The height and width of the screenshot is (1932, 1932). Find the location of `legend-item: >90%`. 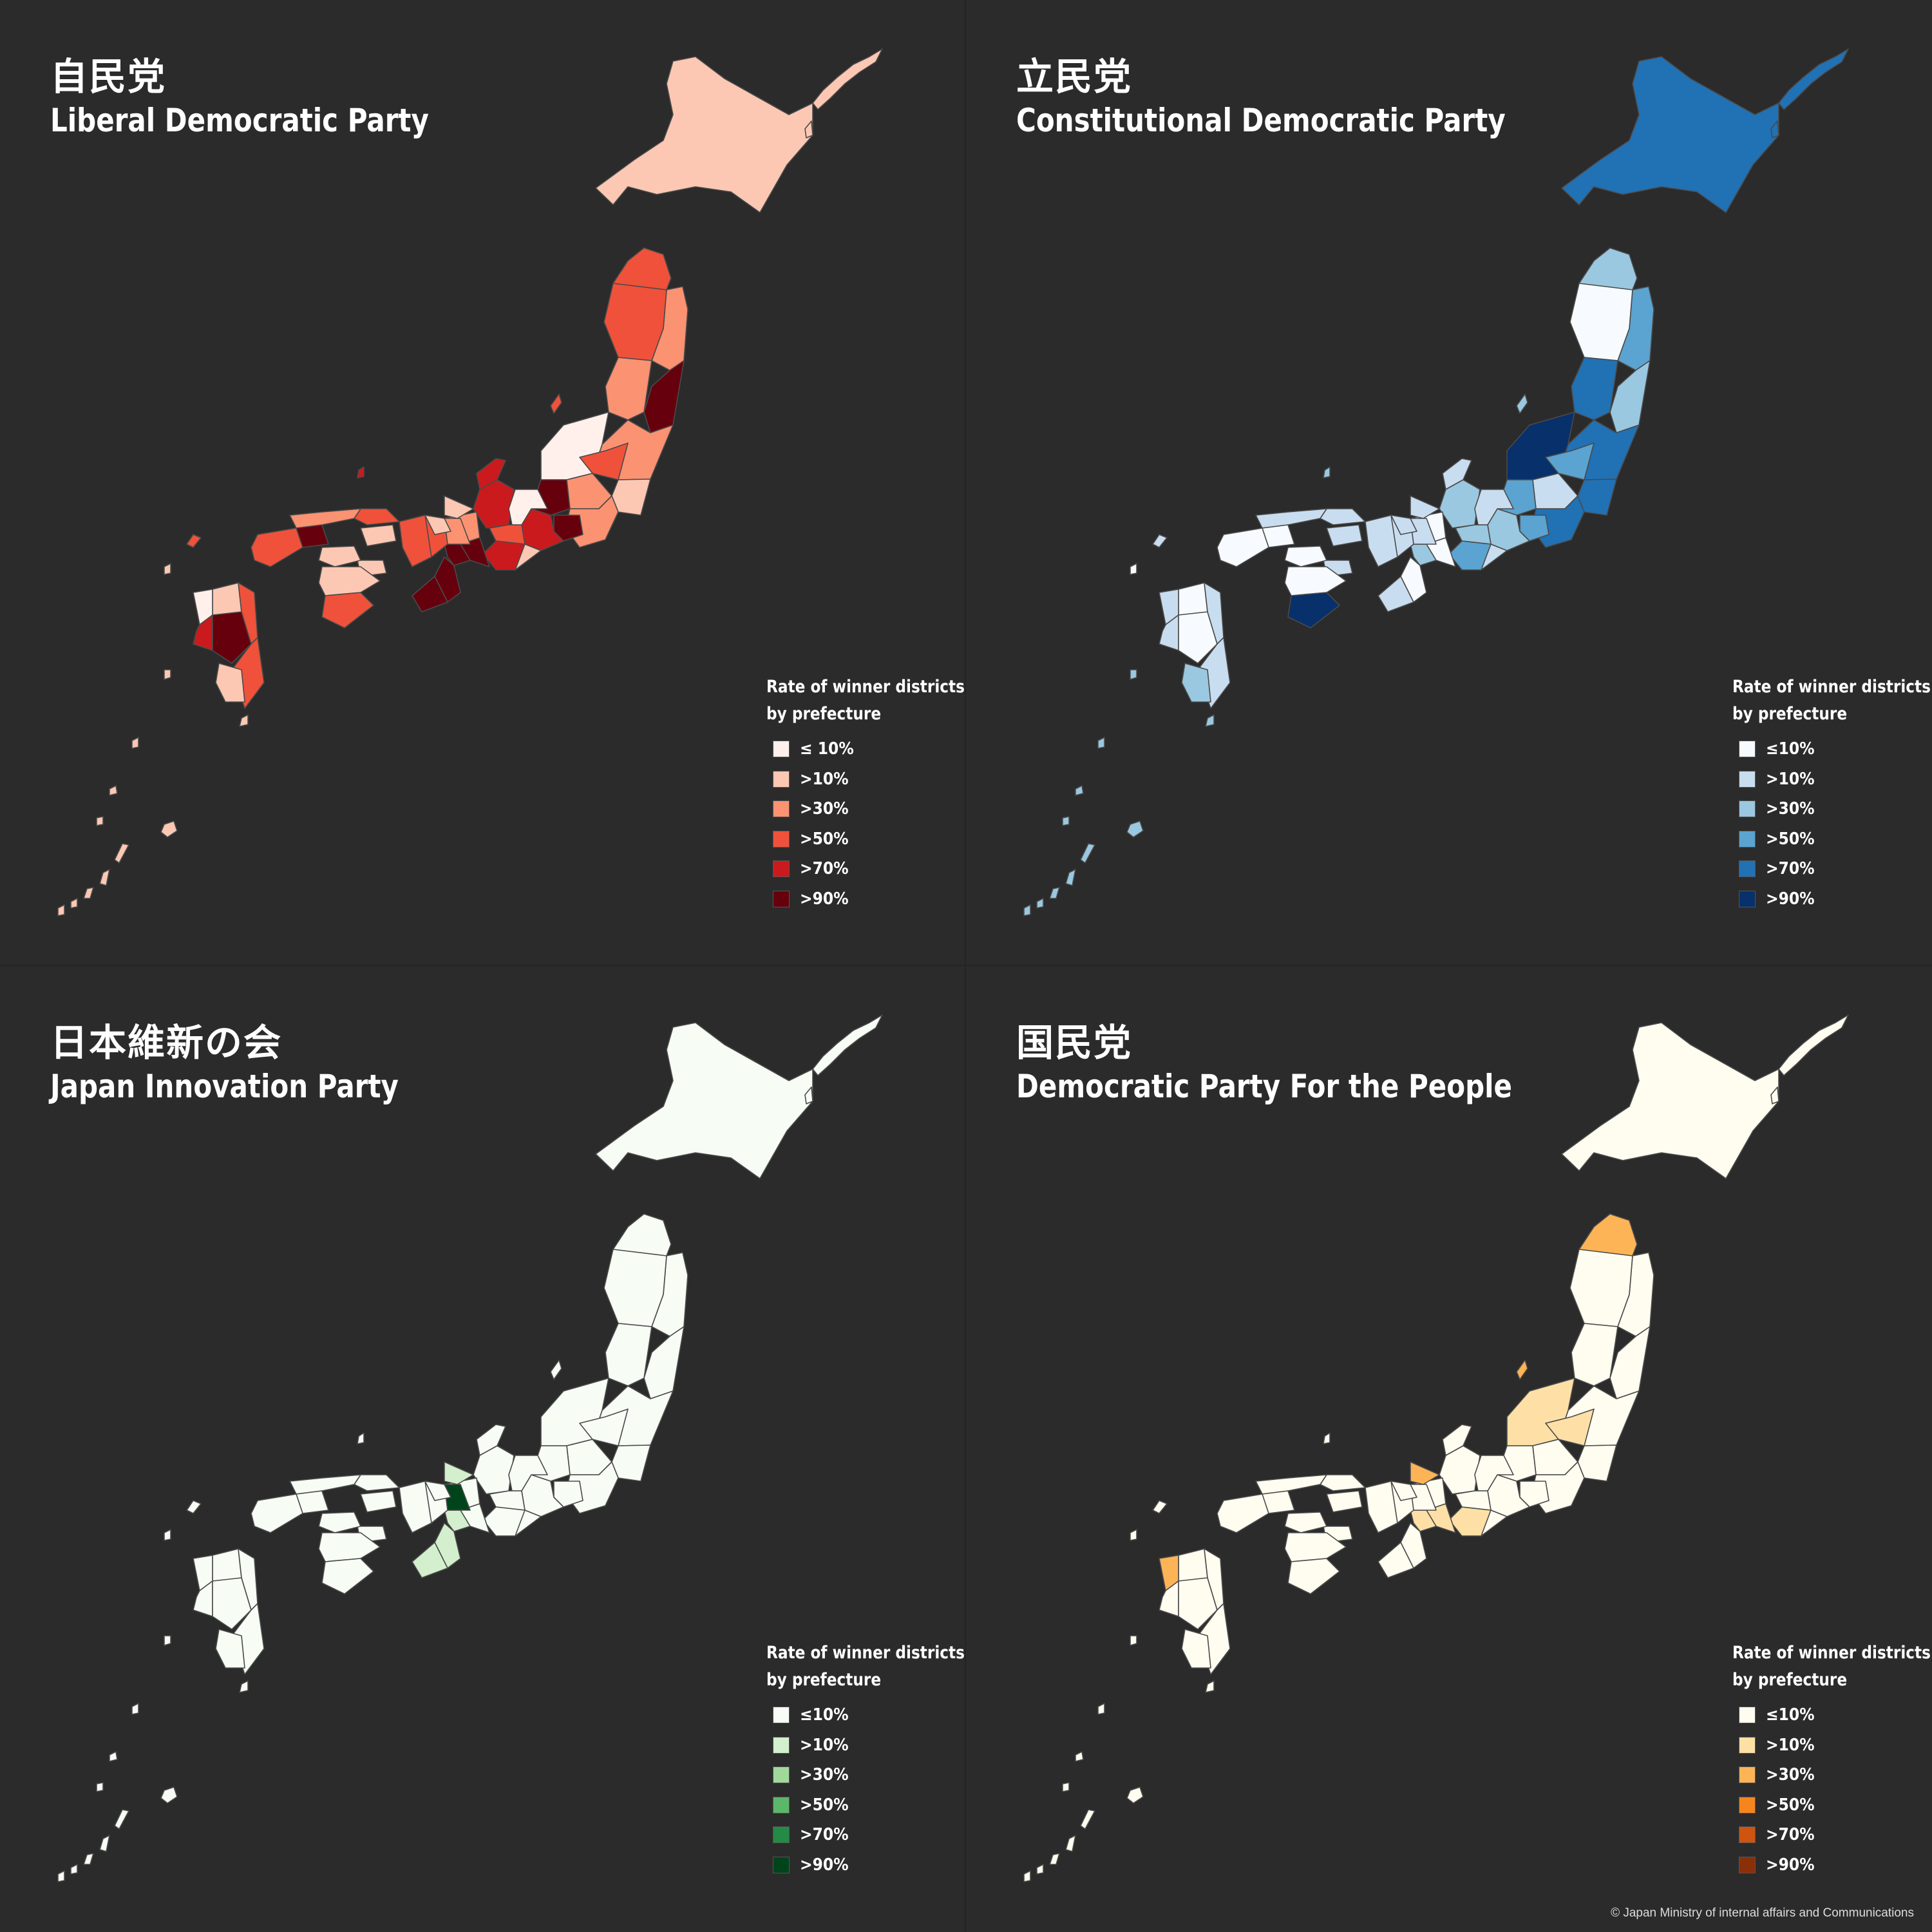

legend-item: >90% is located at coordinates (1832, 899).